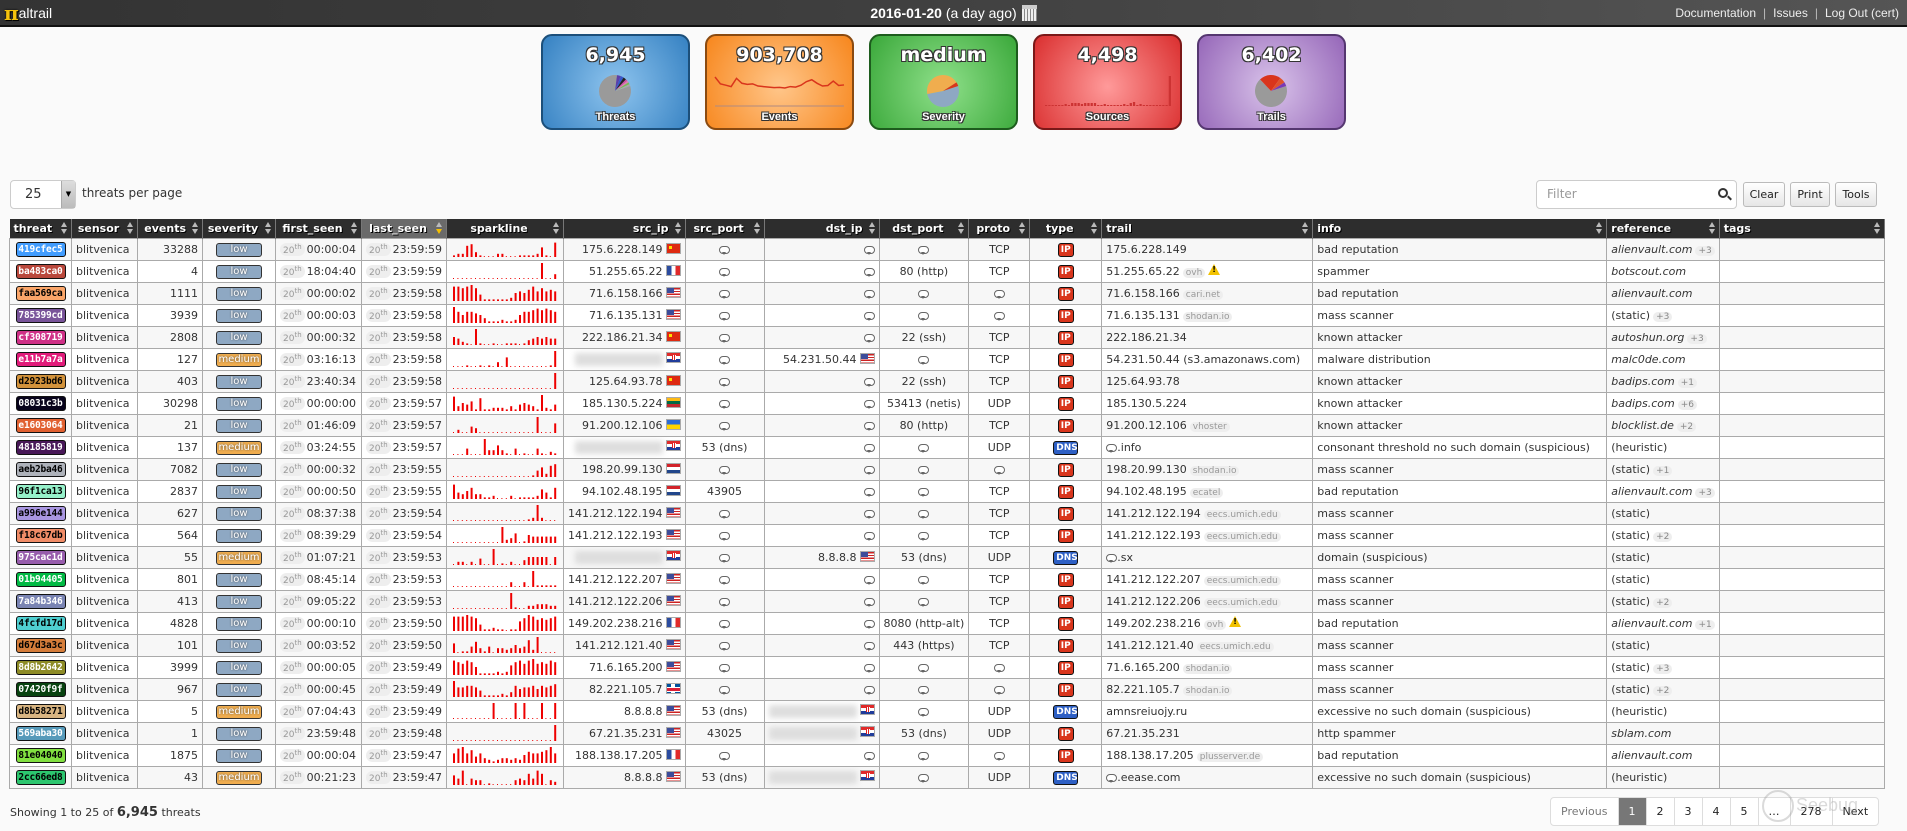 This screenshot has width=1907, height=831. I want to click on ip-address: 71.6.158.166, so click(626, 293).